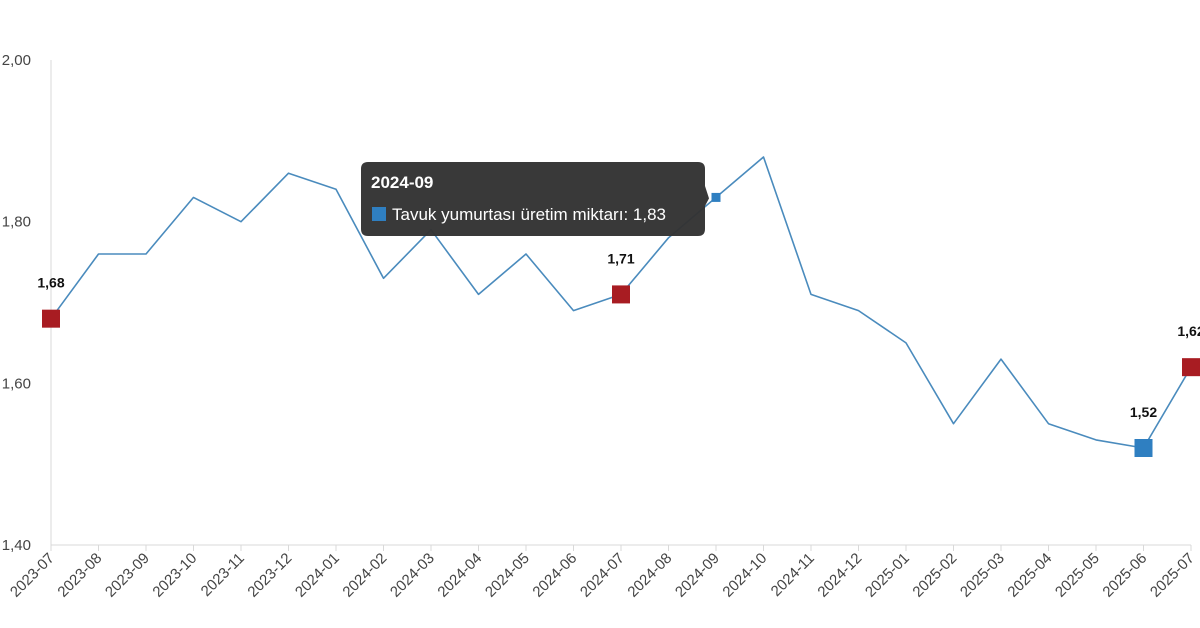 This screenshot has width=1200, height=628. I want to click on x-tick-label: 2024-08, so click(649, 575).